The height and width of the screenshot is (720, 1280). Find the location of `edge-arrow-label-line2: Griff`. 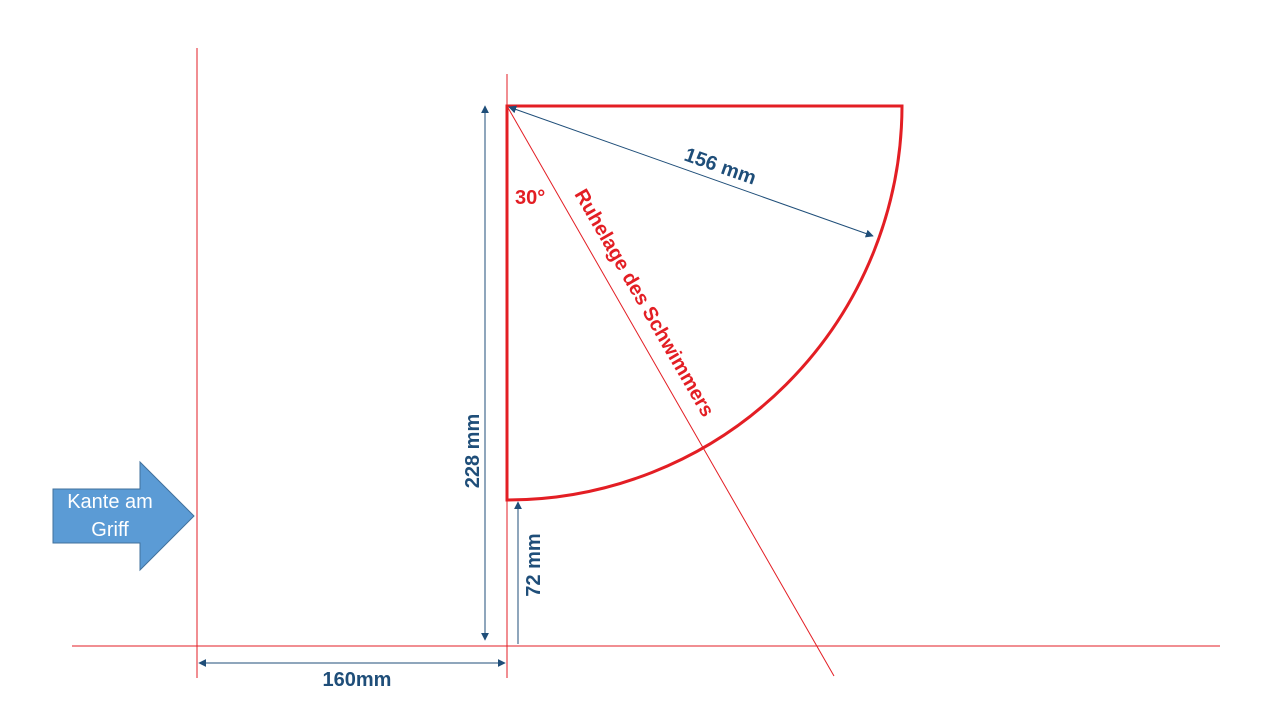

edge-arrow-label-line2: Griff is located at coordinates (110, 530).